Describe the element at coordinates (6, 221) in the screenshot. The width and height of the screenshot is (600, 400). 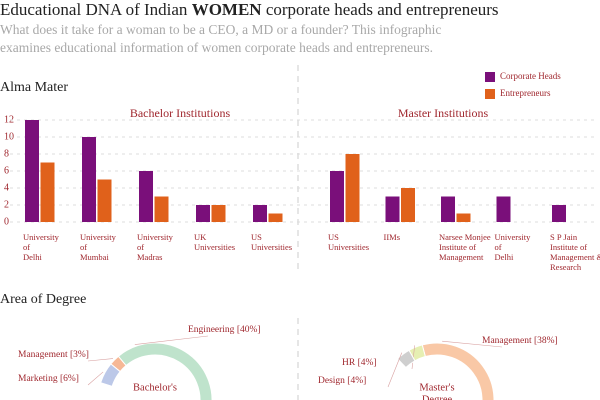
I see `y-tick-label: 0` at that location.